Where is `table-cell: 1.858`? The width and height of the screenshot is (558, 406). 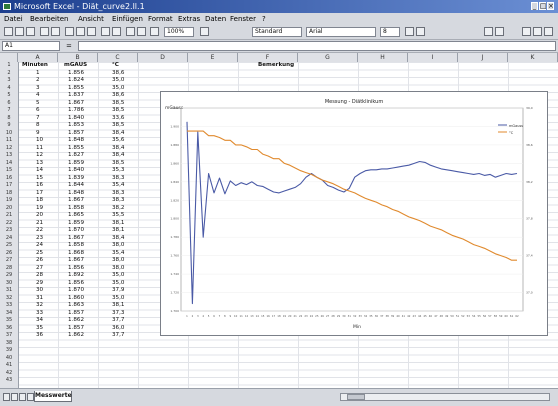 table-cell: 1.858 is located at coordinates (76, 245).